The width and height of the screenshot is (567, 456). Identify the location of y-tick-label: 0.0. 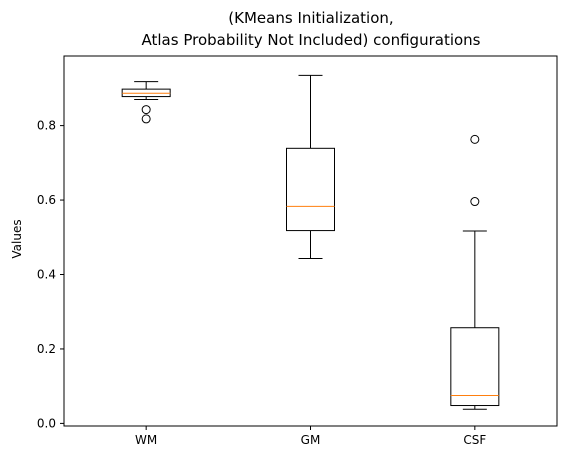
(46, 423).